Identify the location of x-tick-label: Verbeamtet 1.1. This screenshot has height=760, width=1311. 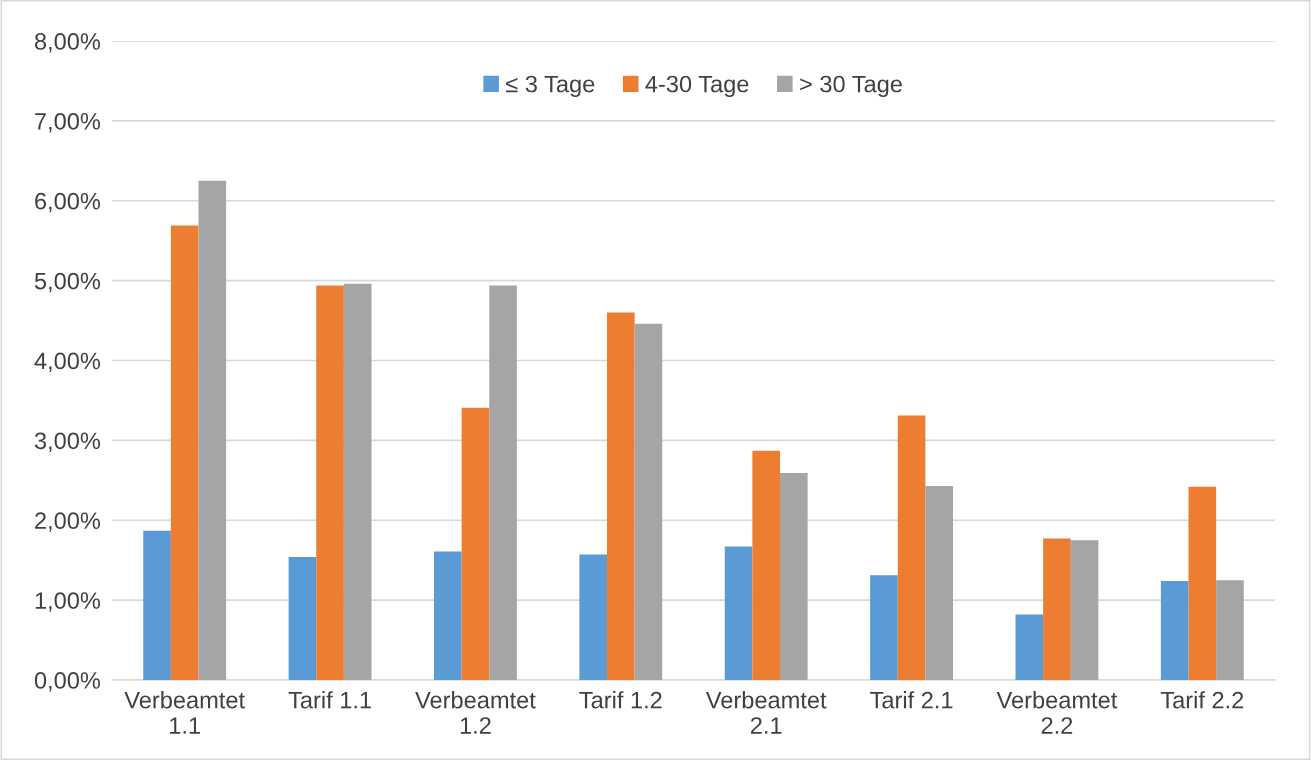
(184, 712).